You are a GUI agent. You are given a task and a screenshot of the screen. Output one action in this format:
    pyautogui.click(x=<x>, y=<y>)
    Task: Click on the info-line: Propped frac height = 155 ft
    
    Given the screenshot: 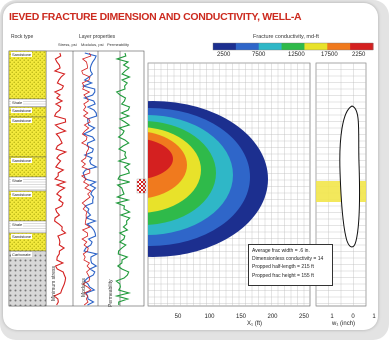 What is the action you would take?
    pyautogui.click(x=283, y=275)
    